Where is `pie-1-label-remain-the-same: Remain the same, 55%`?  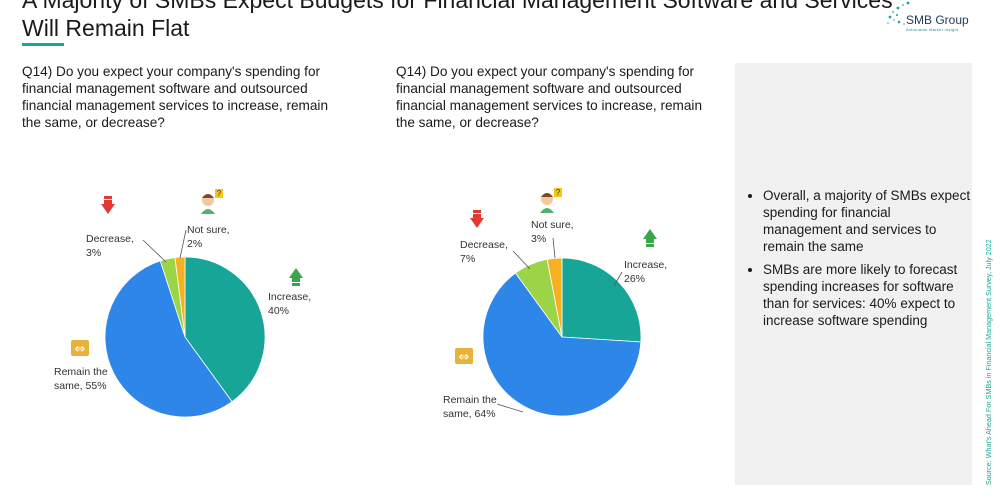
pie-1-label-remain-the-same: Remain the same, 55% is located at coordinates (81, 379).